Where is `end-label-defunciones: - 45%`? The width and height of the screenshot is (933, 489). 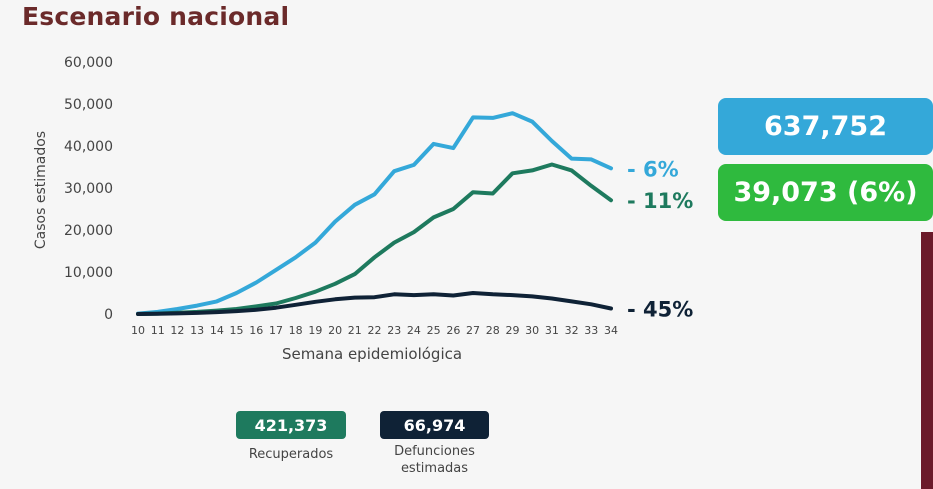
end-label-defunciones: - 45% is located at coordinates (660, 310).